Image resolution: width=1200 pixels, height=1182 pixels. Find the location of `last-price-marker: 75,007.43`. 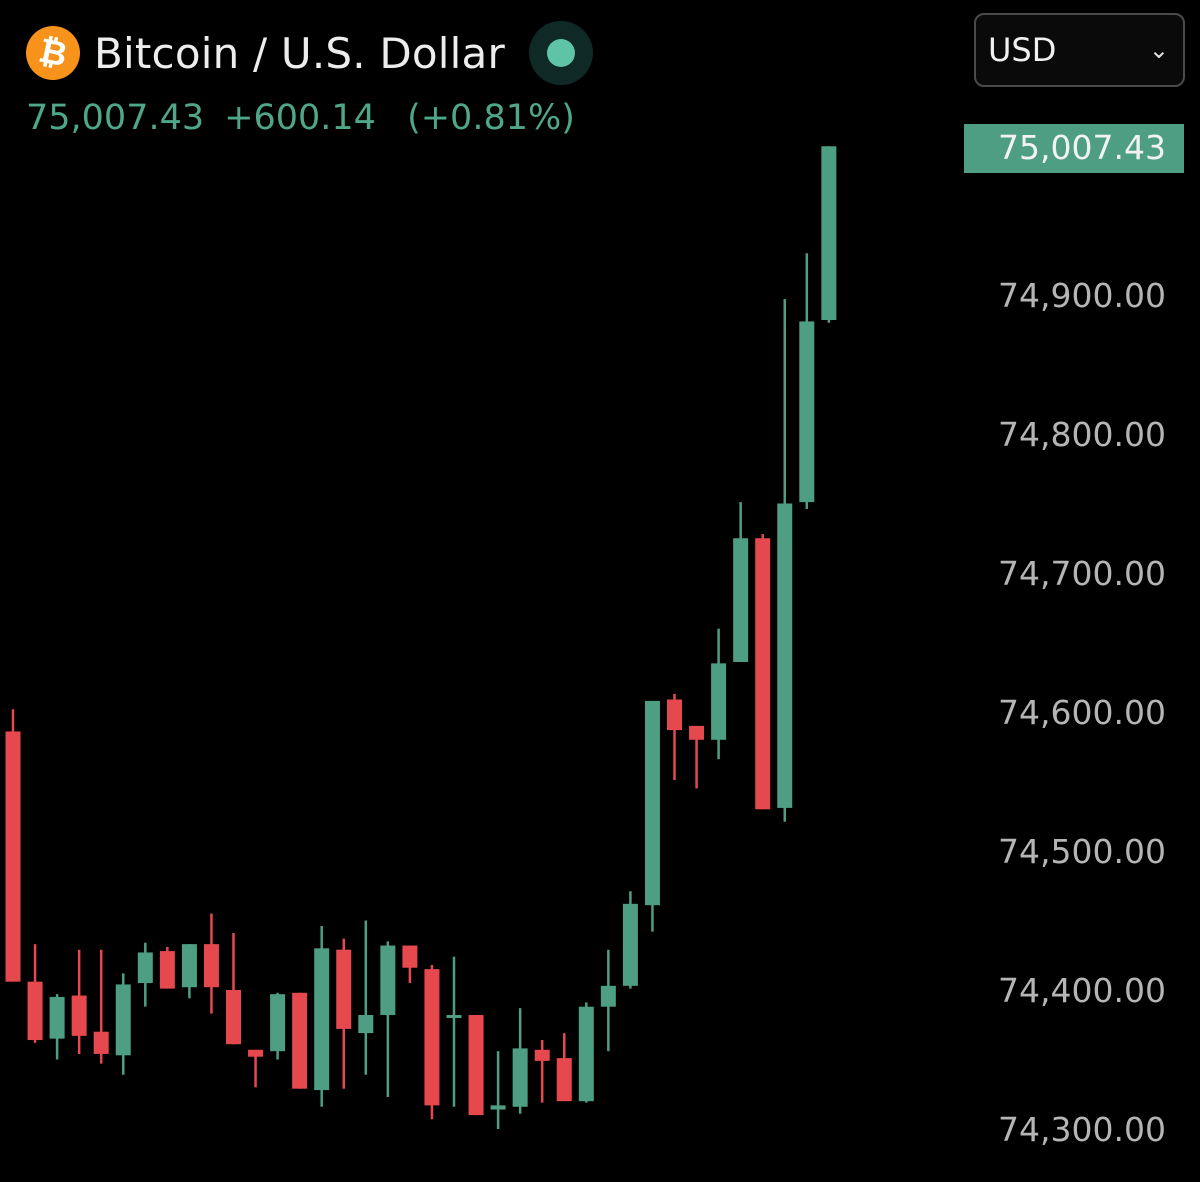

last-price-marker: 75,007.43 is located at coordinates (1074, 148).